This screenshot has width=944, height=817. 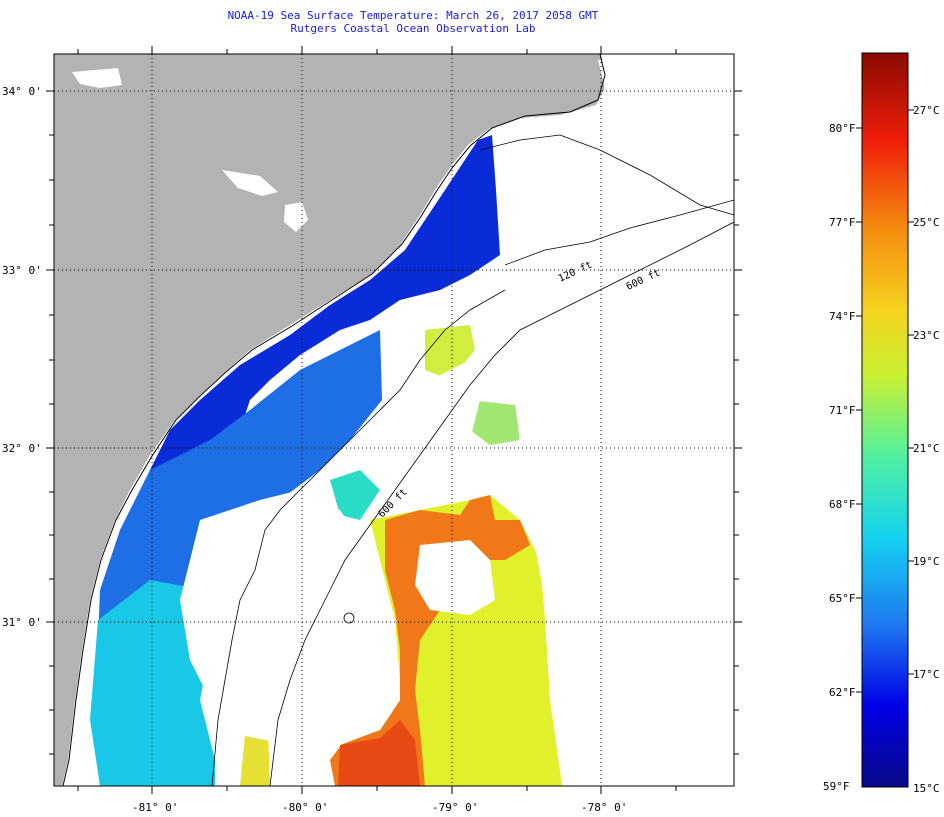 I want to click on colorbar-gradient, so click(x=885, y=420).